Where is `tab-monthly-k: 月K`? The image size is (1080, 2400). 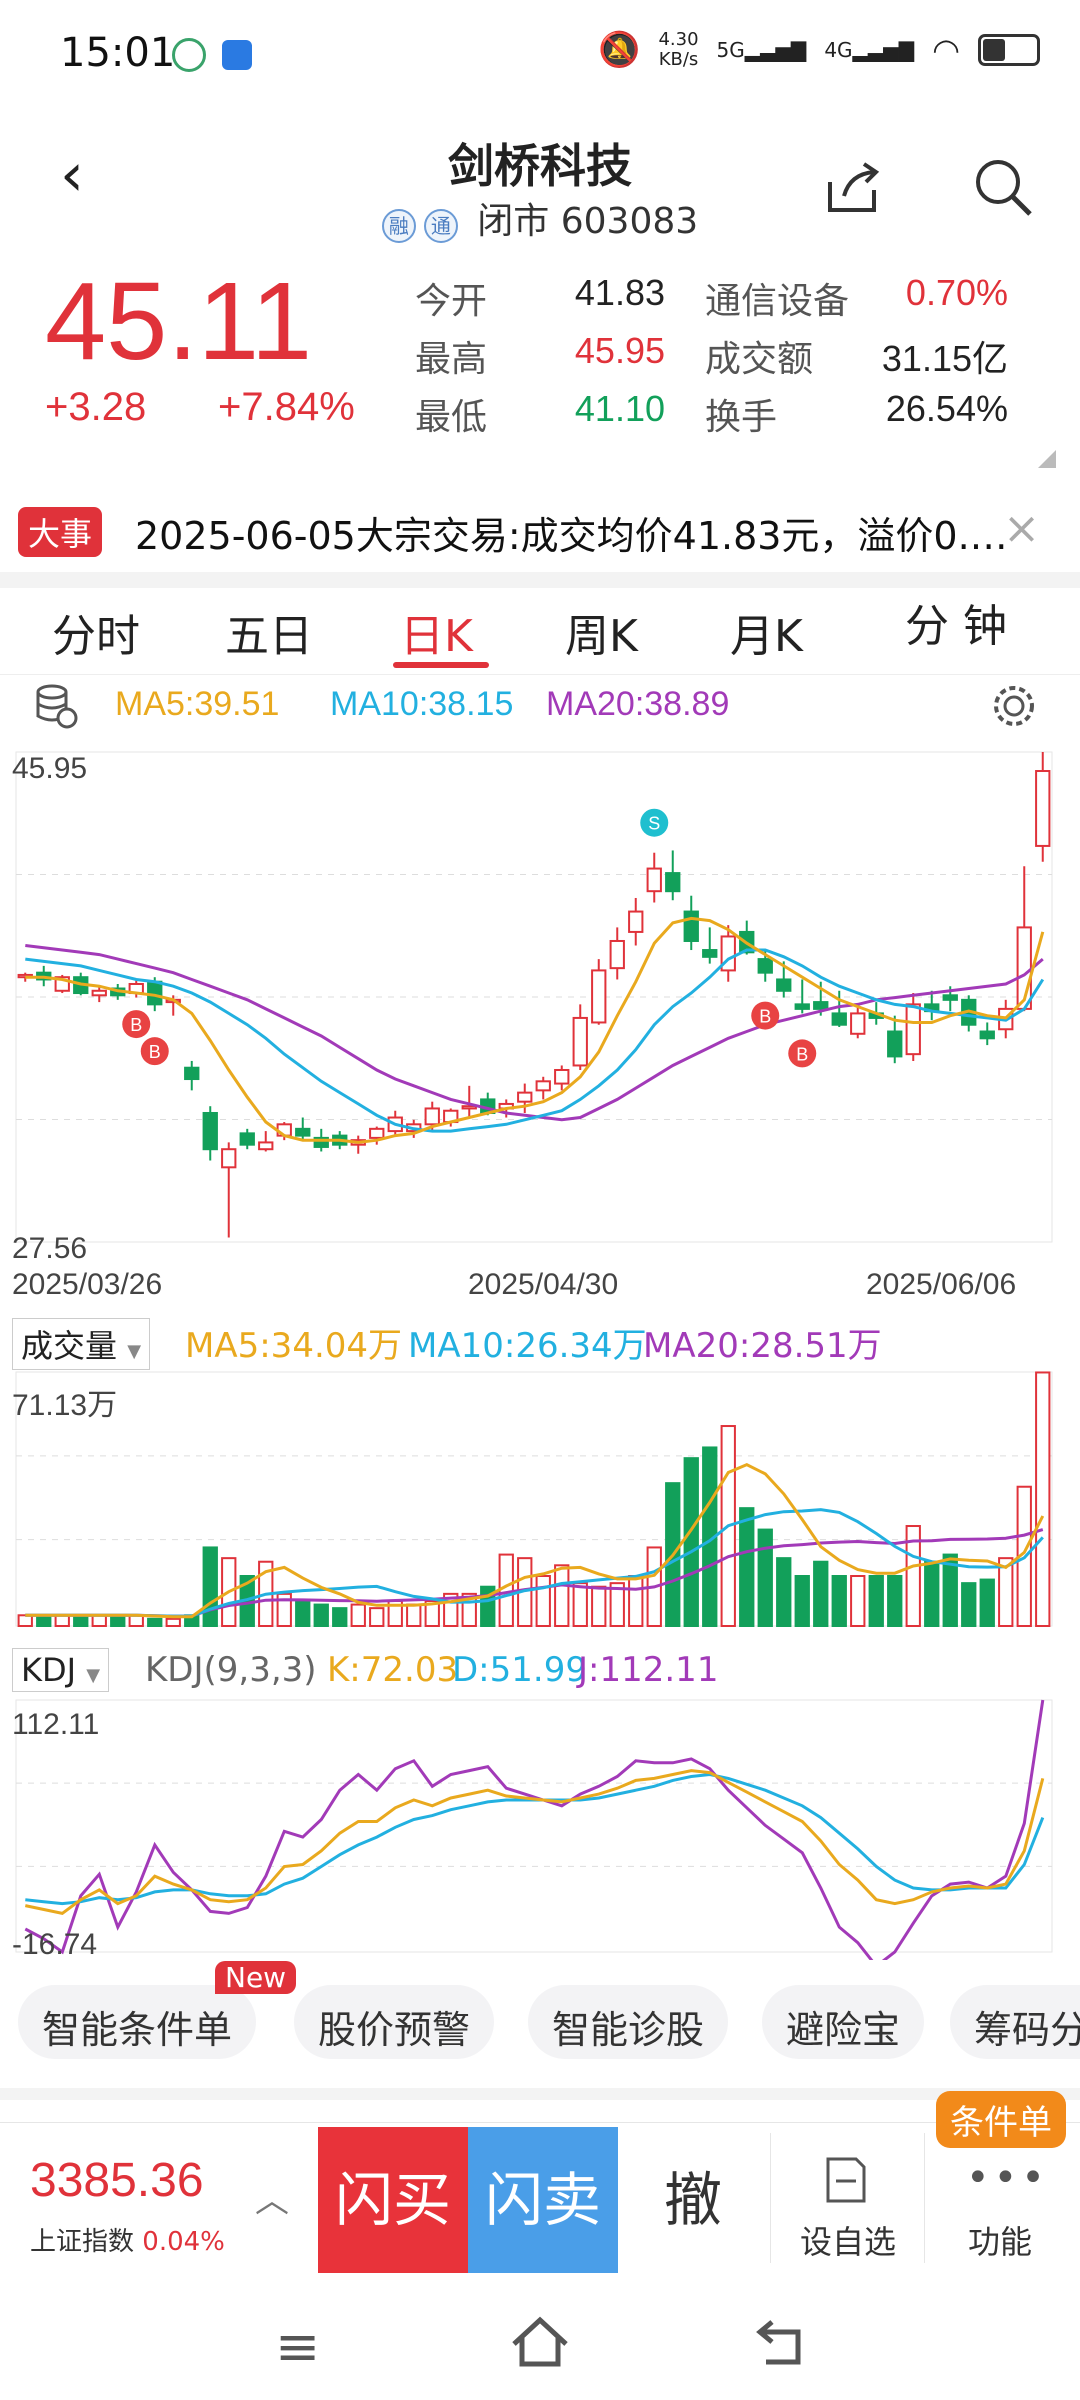
tab-monthly-k: 月K is located at coordinates (766, 636).